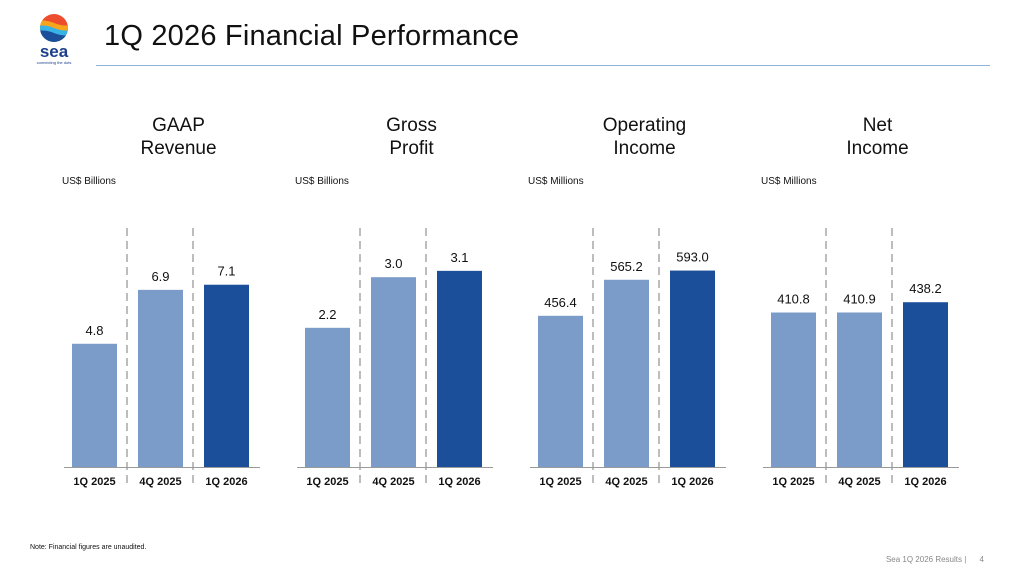 Image resolution: width=1024 pixels, height=576 pixels. I want to click on data-label: 3.1, so click(459, 257).